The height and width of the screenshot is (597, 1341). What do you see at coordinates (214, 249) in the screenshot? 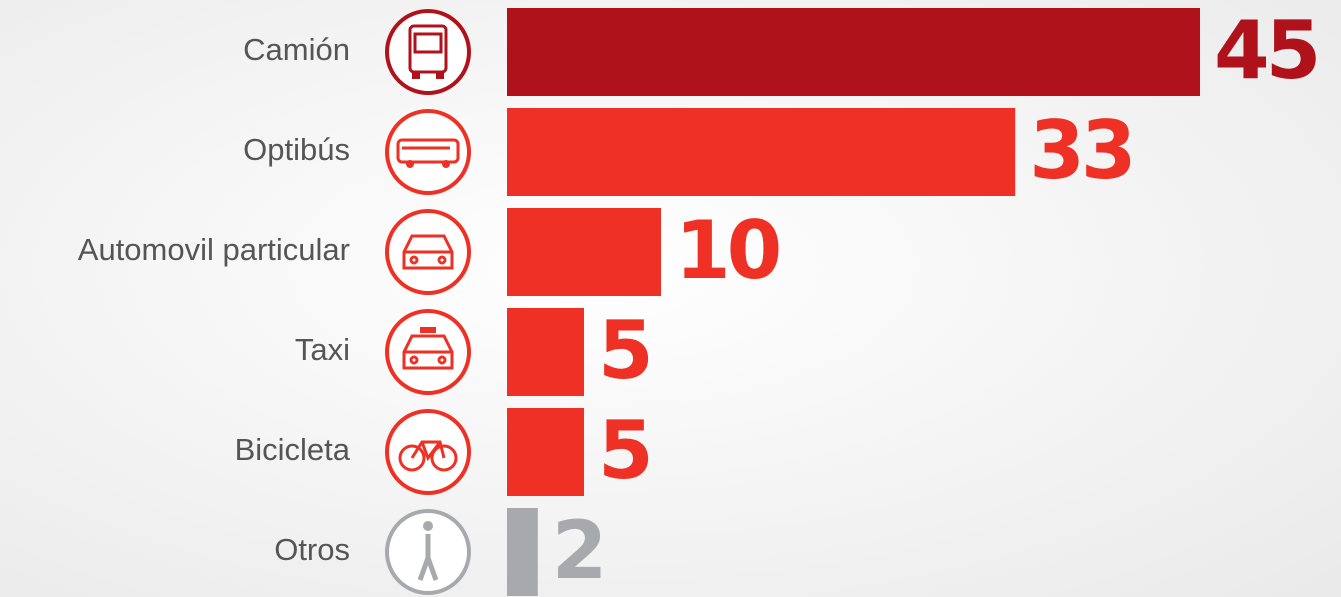
I see `category-label: Automovil particular` at bounding box center [214, 249].